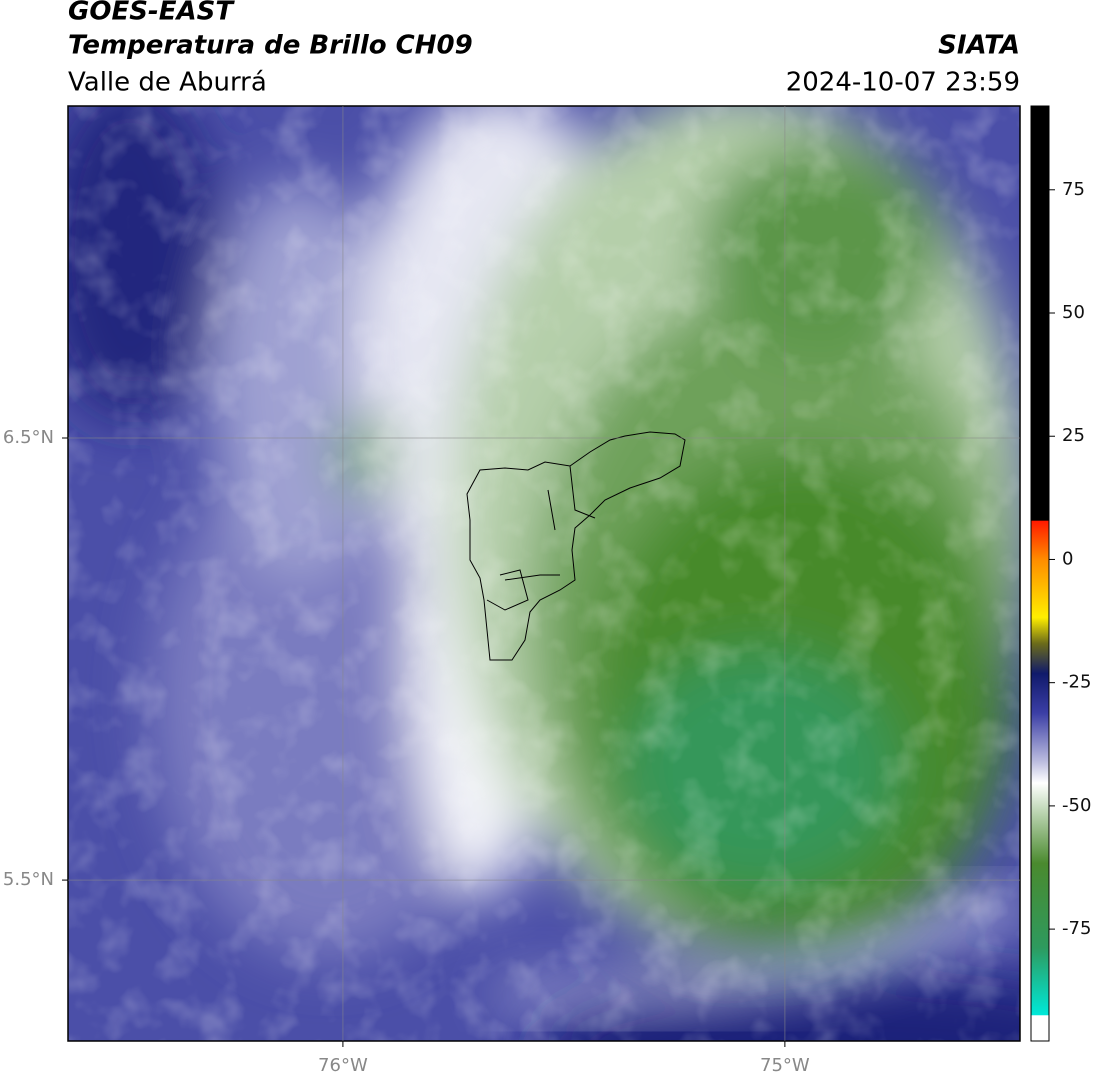 Image resolution: width=1094 pixels, height=1078 pixels. I want to click on aburra-valley-outline, so click(576, 546).